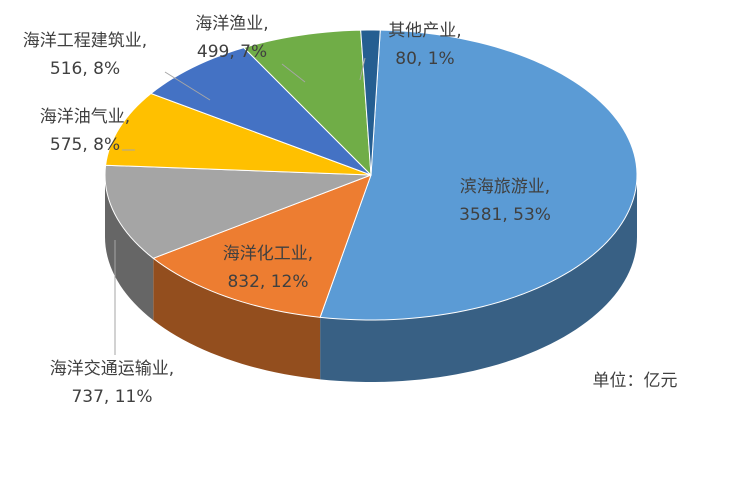  Describe the element at coordinates (85, 41) in the screenshot. I see `category-label: 海洋工程建筑业,` at that location.